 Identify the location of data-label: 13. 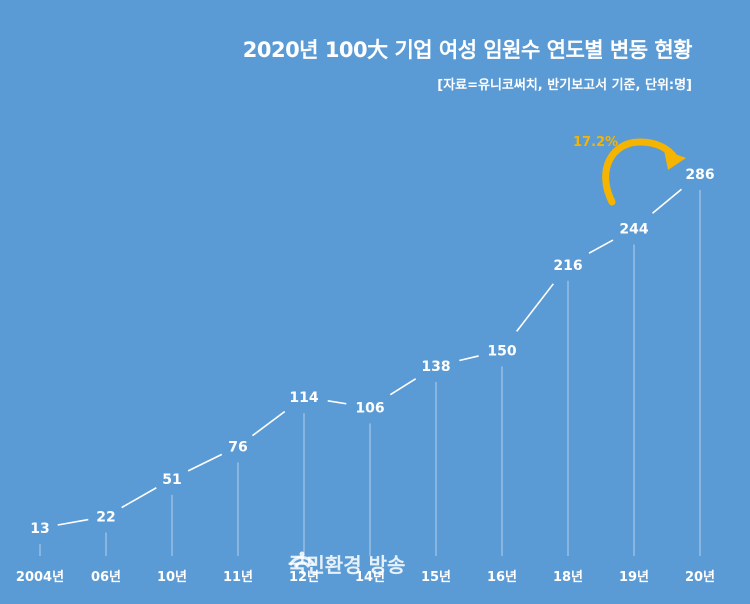
(39, 529).